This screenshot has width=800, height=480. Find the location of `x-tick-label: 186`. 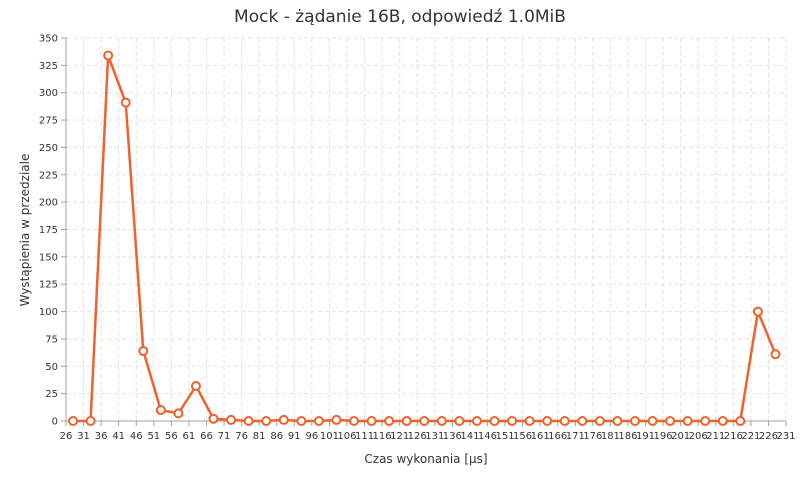

x-tick-label: 186 is located at coordinates (627, 436).